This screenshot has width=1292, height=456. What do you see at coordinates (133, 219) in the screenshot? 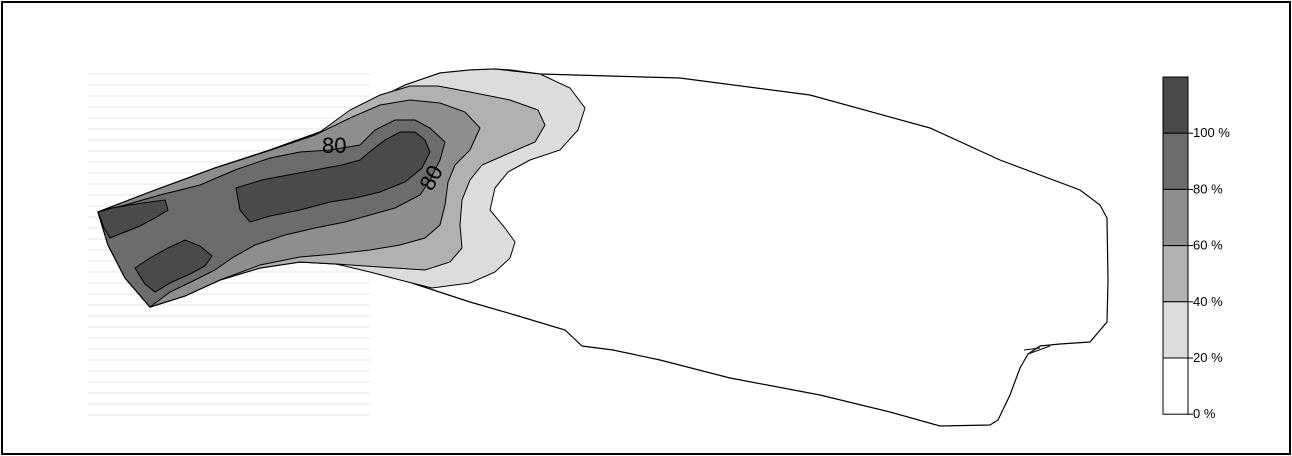
I see `contour-100-region-tip` at bounding box center [133, 219].